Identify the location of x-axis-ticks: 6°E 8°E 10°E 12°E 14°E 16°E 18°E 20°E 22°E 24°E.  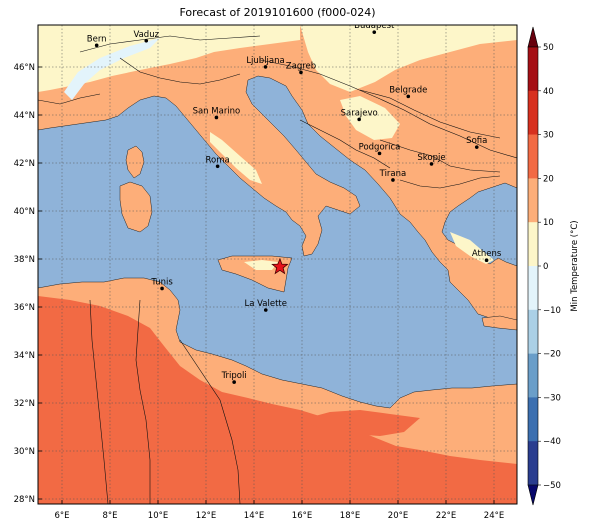
(279, 510).